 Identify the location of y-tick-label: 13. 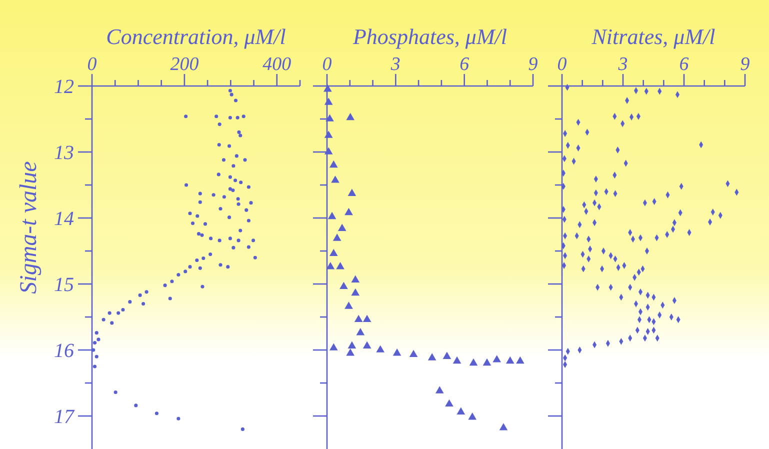
(64, 153).